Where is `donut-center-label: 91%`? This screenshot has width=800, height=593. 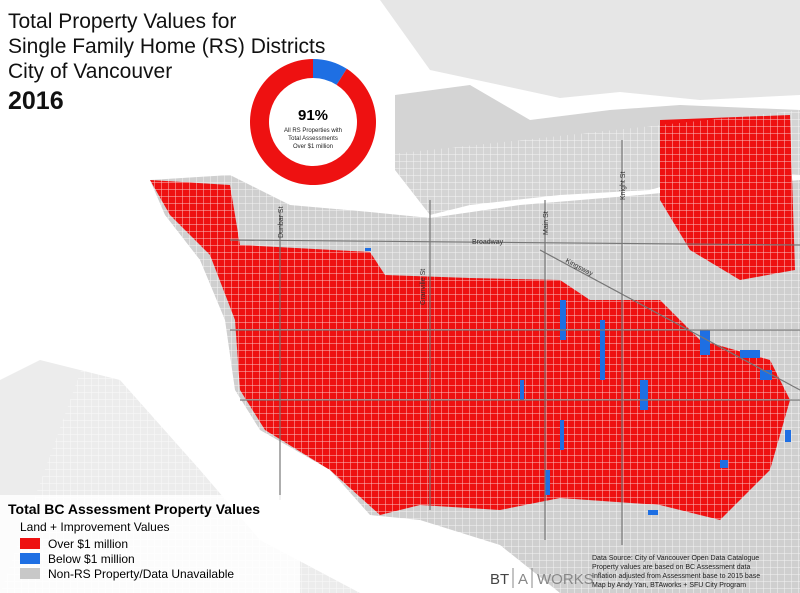 donut-center-label: 91% is located at coordinates (313, 115).